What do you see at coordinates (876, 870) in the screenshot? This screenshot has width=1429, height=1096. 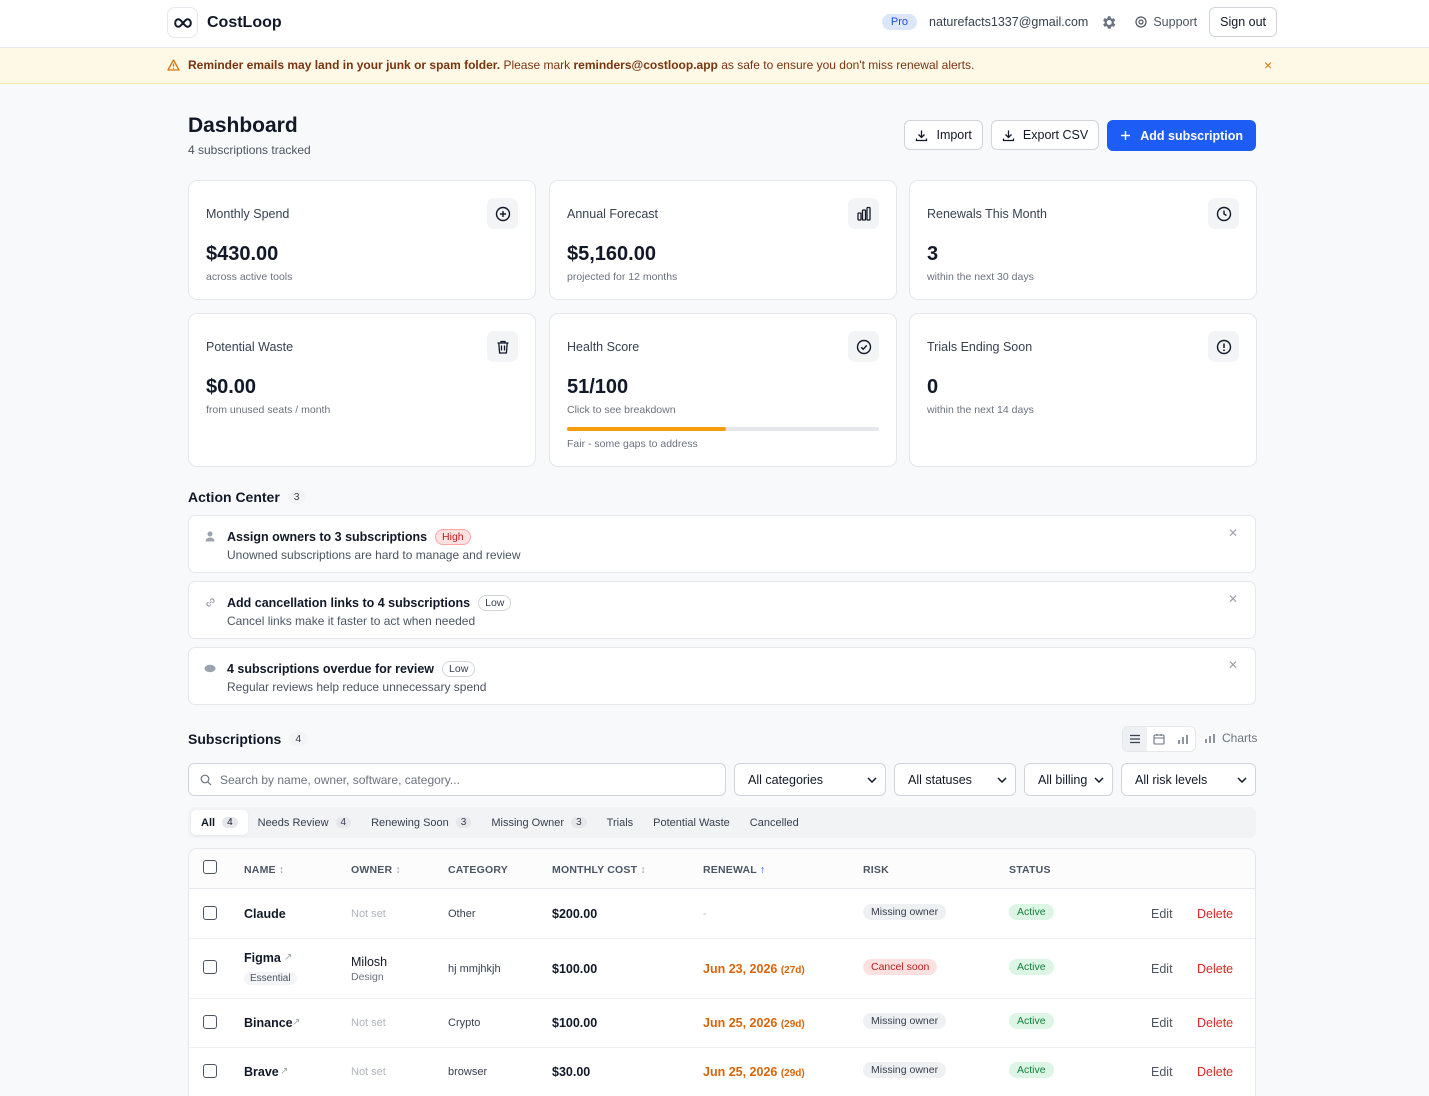 I see `column-header-risk: RISK` at bounding box center [876, 870].